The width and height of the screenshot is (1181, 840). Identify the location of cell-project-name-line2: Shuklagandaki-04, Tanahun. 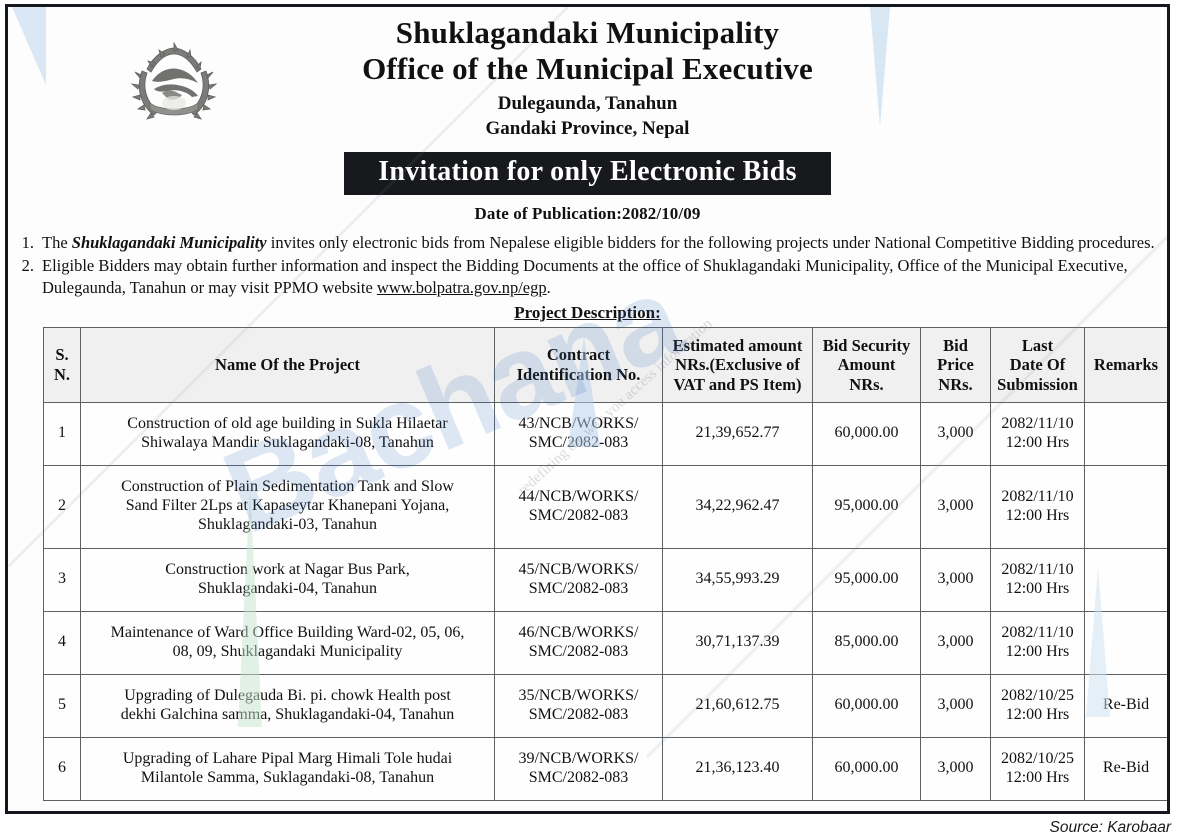
(287, 588).